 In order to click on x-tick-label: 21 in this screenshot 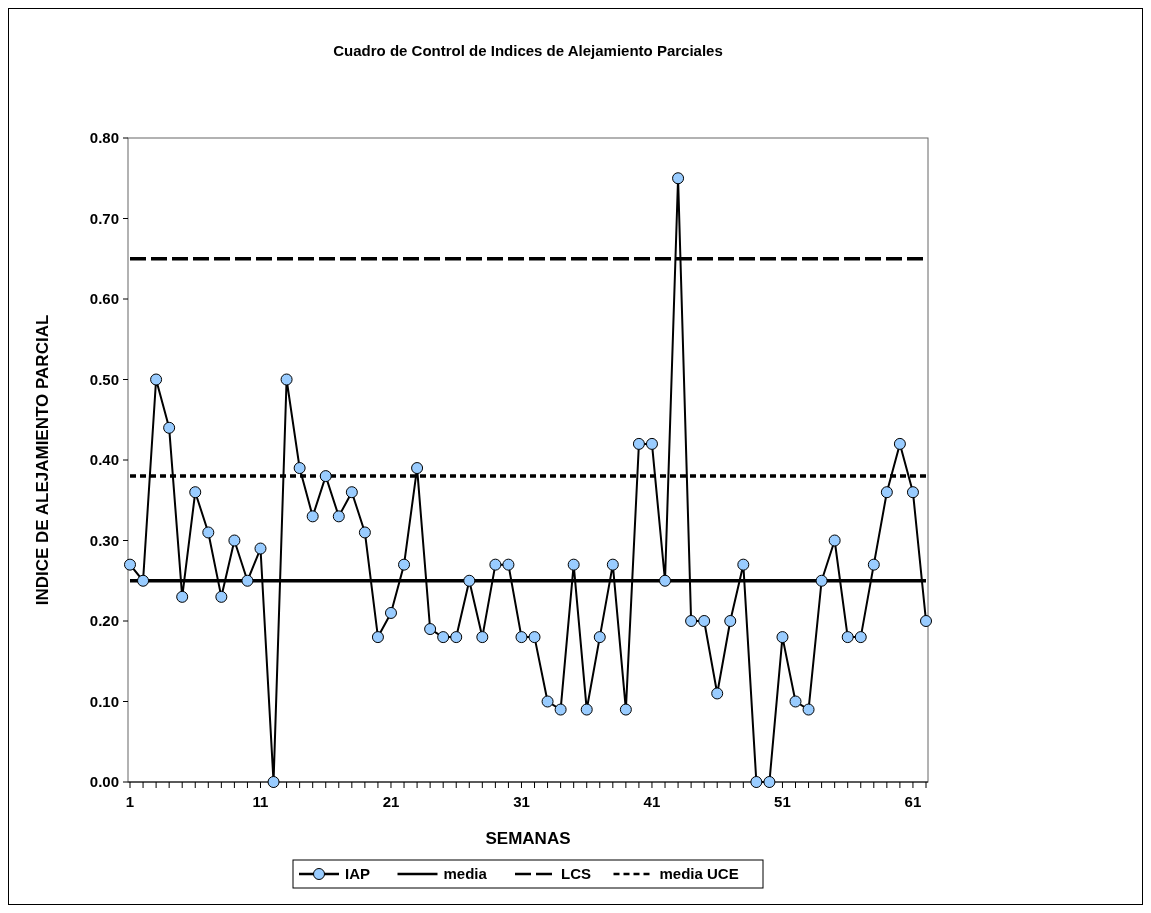, I will do `click(391, 801)`.